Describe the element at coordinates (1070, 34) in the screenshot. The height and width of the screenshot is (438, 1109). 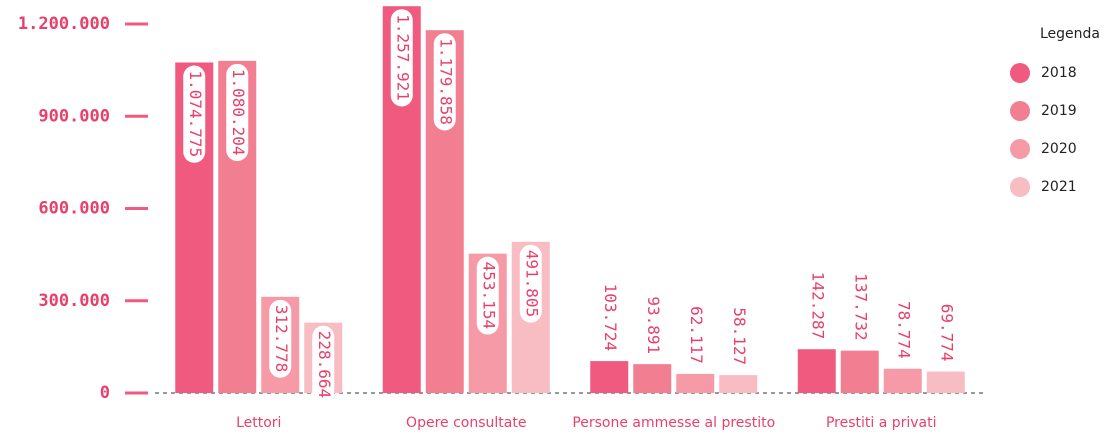
I see `legend-title: Legenda` at that location.